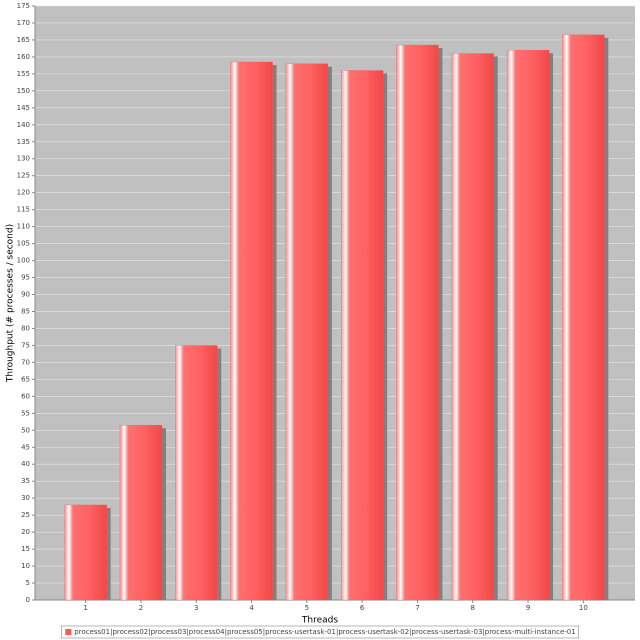 This screenshot has width=640, height=640. What do you see at coordinates (25, 311) in the screenshot?
I see `y-tick-label: 85` at bounding box center [25, 311].